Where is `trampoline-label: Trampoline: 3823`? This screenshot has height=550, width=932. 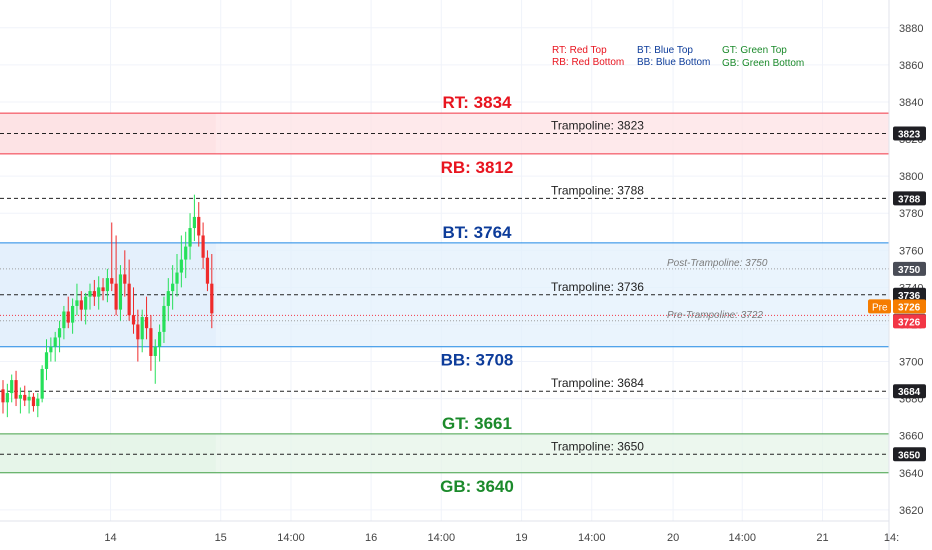 trampoline-label: Trampoline: 3823 is located at coordinates (597, 125).